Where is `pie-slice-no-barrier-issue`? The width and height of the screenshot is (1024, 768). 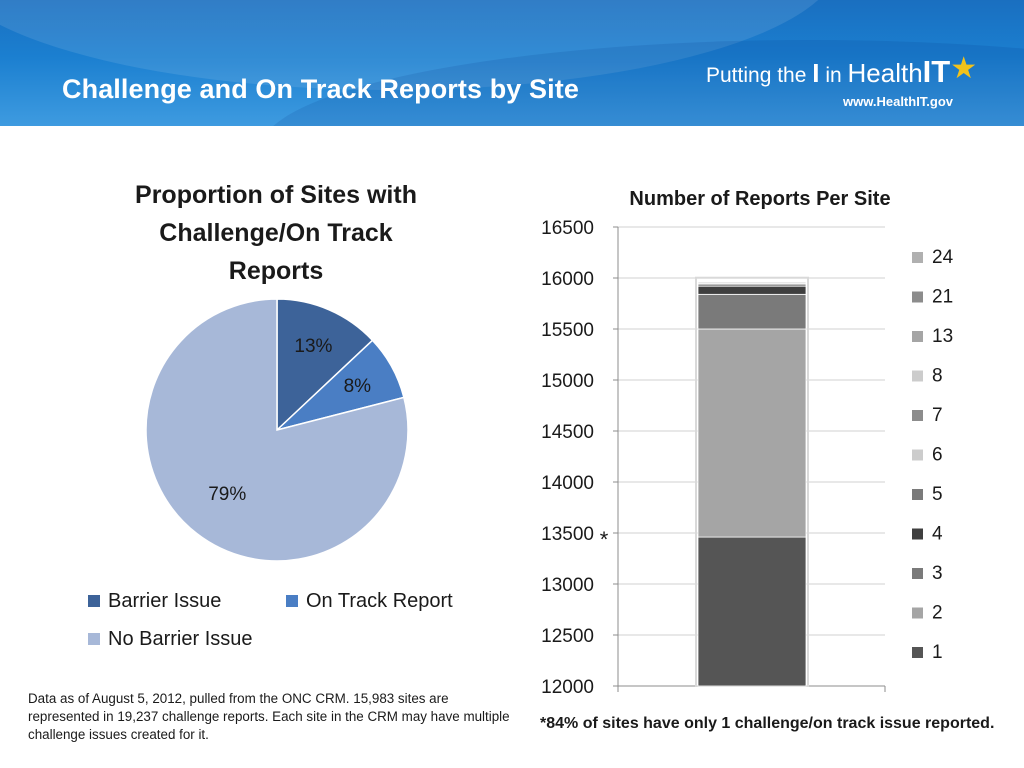
pie-slice-no-barrier-issue is located at coordinates (277, 430).